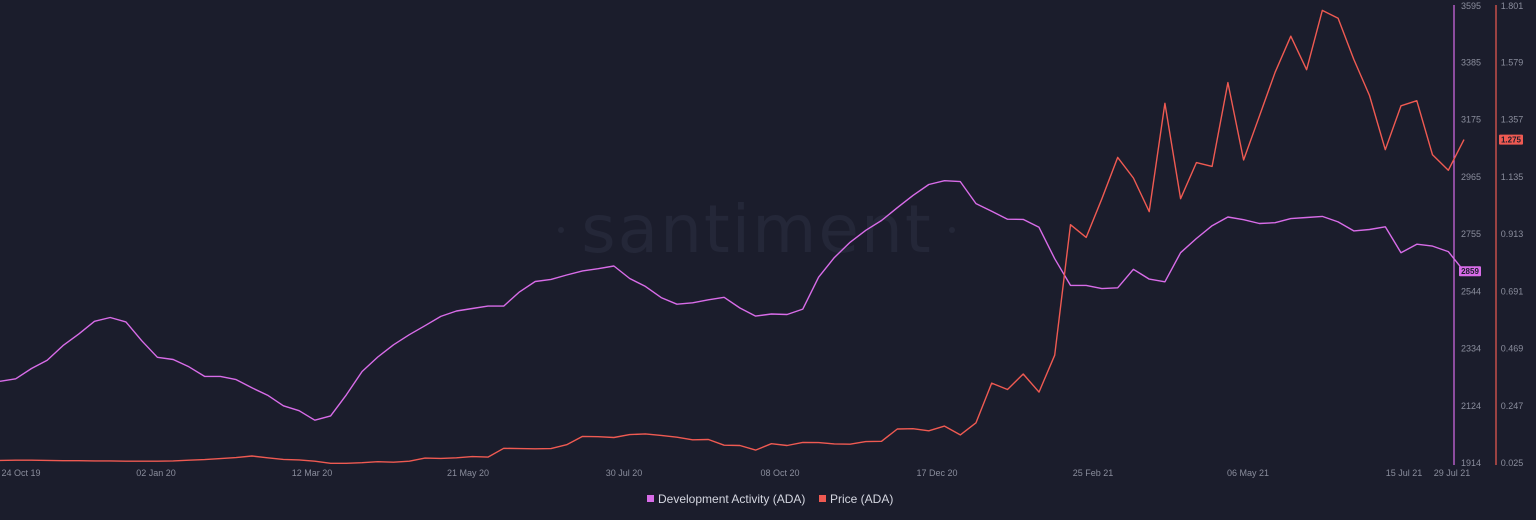  I want to click on watermark: santiment, so click(756, 229).